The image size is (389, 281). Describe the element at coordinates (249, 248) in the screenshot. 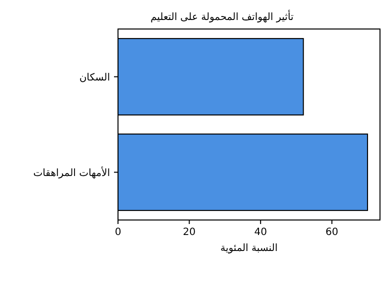

I see `x-axis-title: النسبة المئوية` at that location.